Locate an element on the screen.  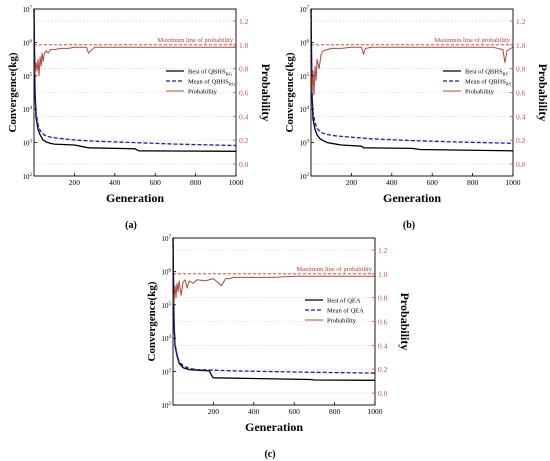
legend-mean-label: Mean of QBHSRY is located at coordinates (489, 83).